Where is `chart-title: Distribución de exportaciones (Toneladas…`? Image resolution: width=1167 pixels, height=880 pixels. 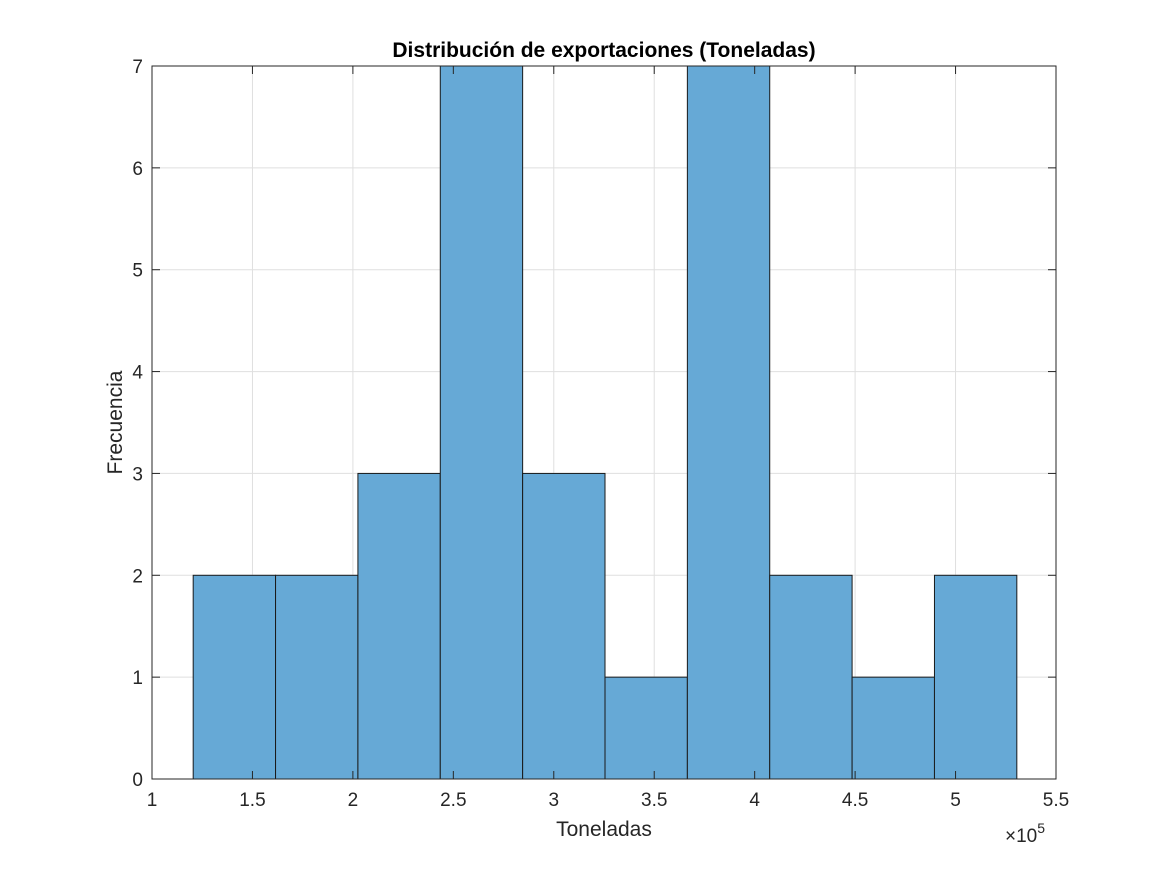 chart-title: Distribución de exportaciones (Toneladas… is located at coordinates (603, 50).